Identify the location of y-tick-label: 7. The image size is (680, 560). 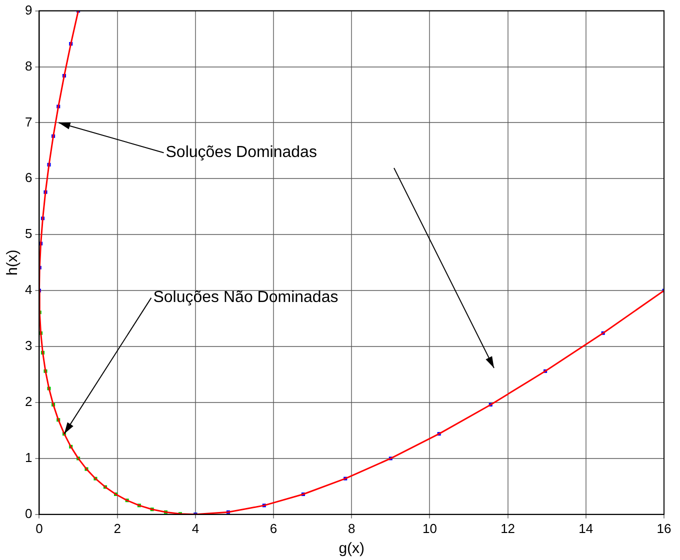
(28, 122).